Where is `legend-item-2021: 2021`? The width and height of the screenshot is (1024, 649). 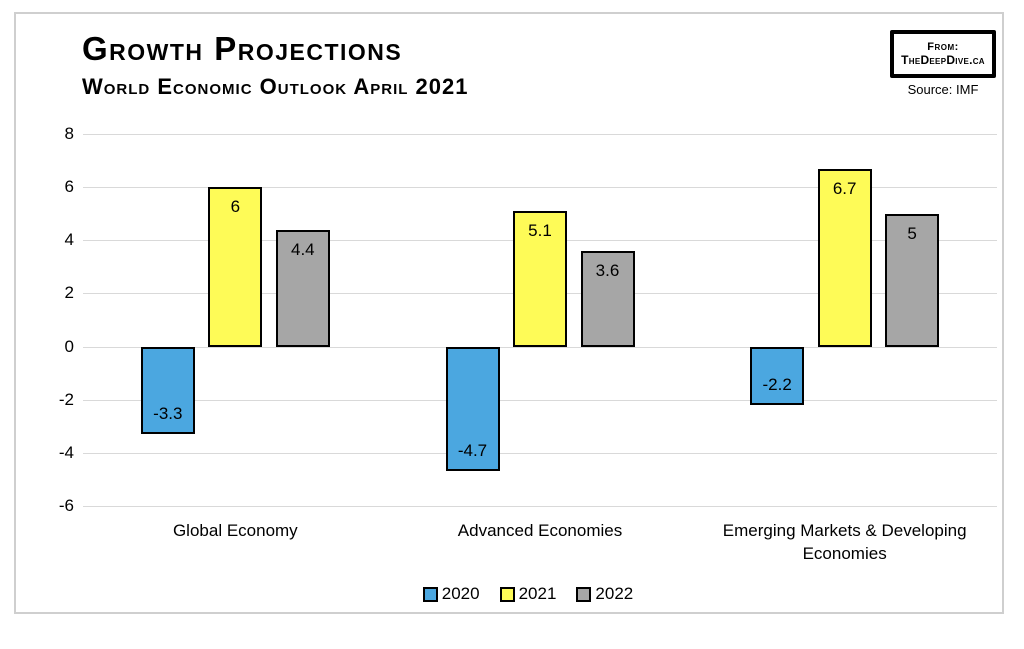
legend-item-2021: 2021 is located at coordinates (528, 594).